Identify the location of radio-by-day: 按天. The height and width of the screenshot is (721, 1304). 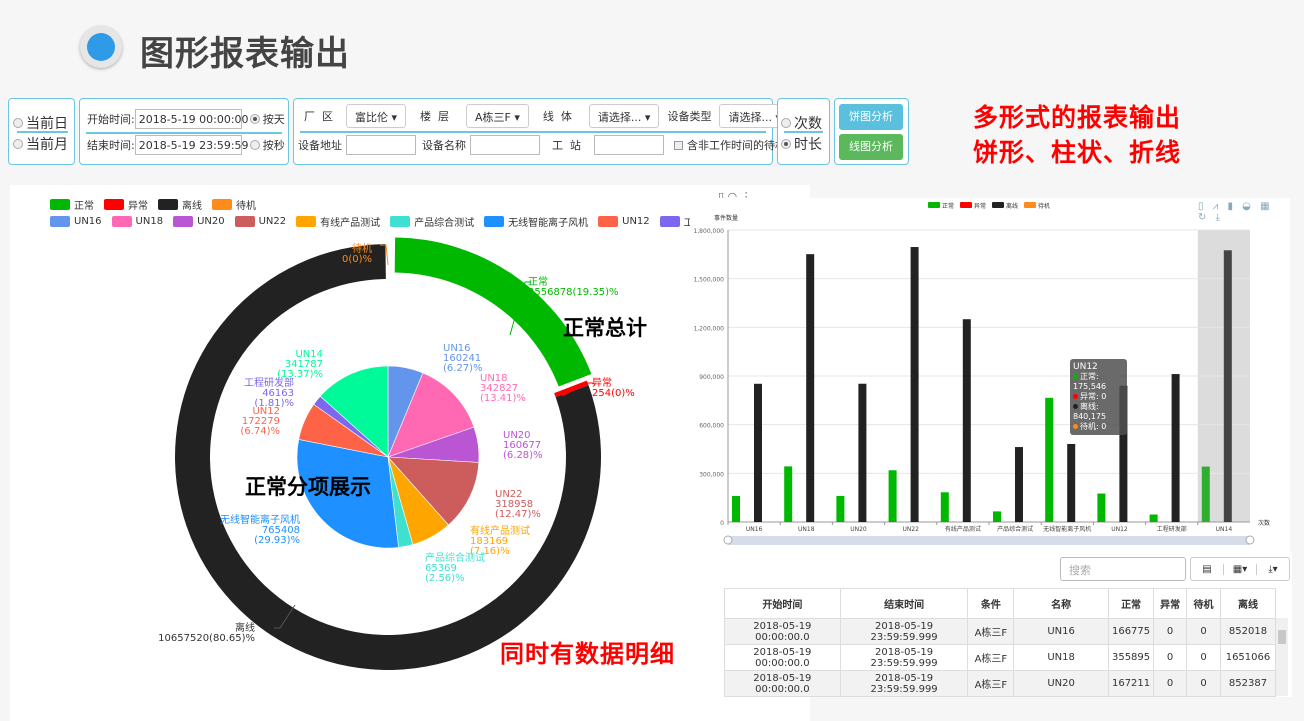
(273, 119).